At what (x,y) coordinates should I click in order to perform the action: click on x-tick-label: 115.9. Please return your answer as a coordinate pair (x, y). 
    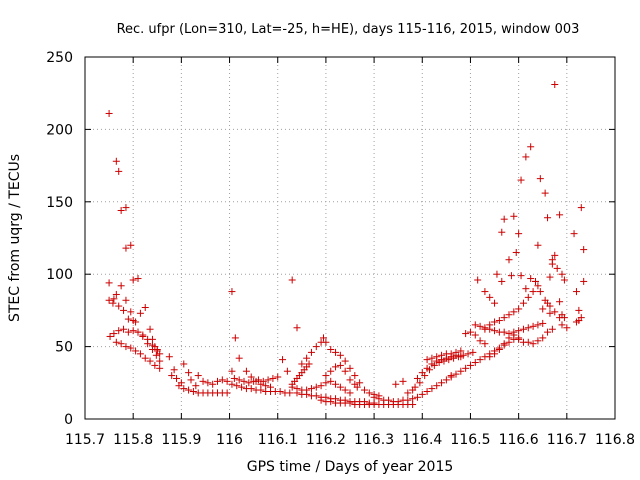
    Looking at the image, I should click on (181, 440).